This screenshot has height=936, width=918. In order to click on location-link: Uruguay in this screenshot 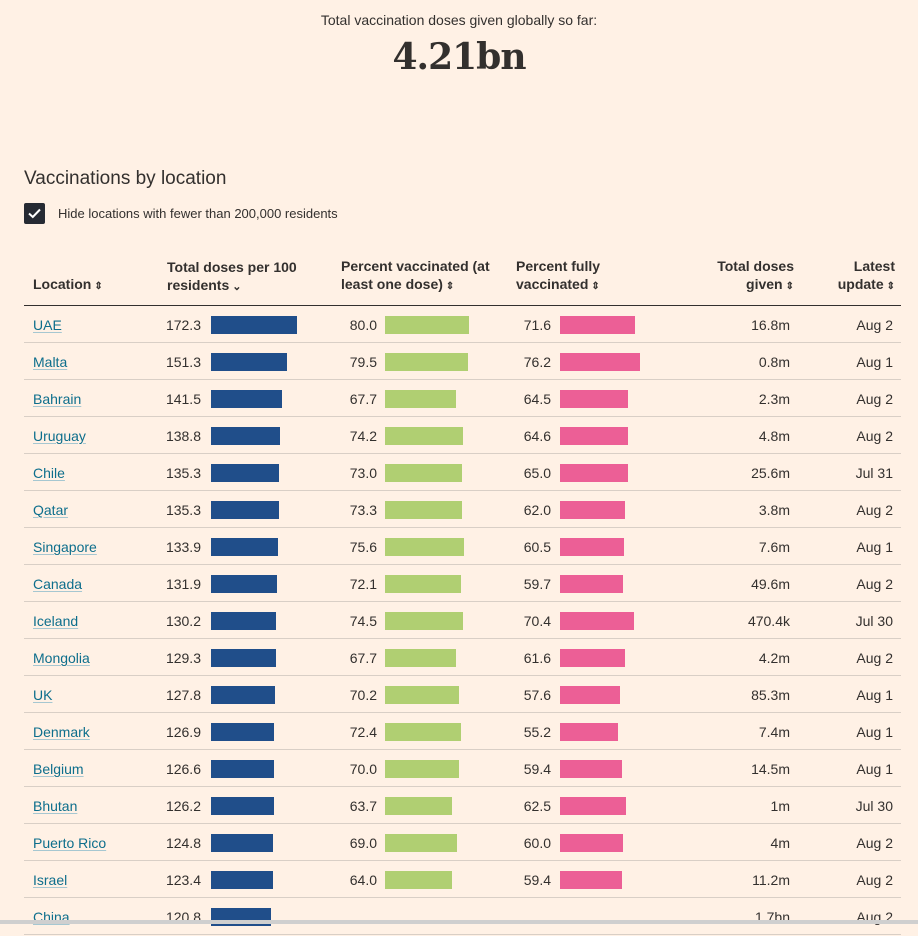, I will do `click(59, 436)`.